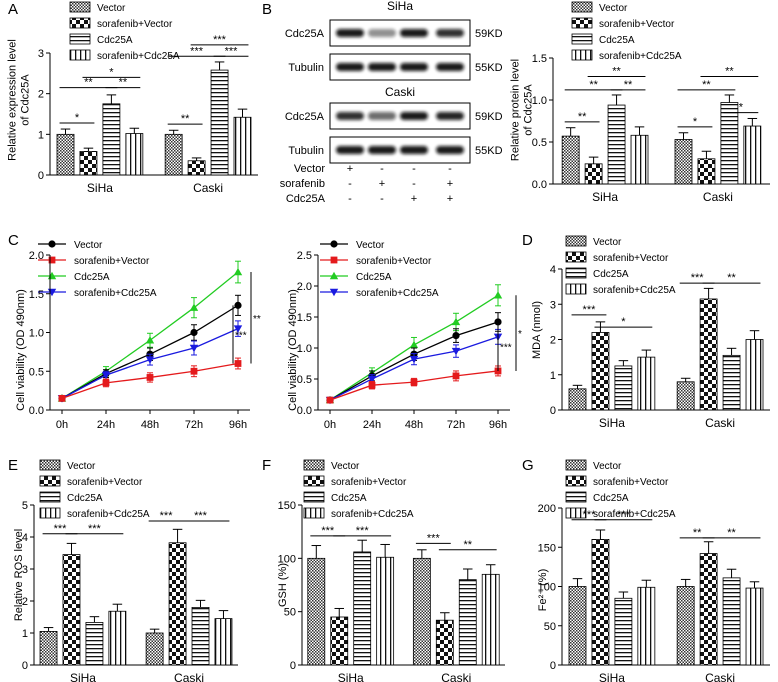 The image size is (778, 682). I want to click on blot-size-label: 55KD, so click(489, 151).